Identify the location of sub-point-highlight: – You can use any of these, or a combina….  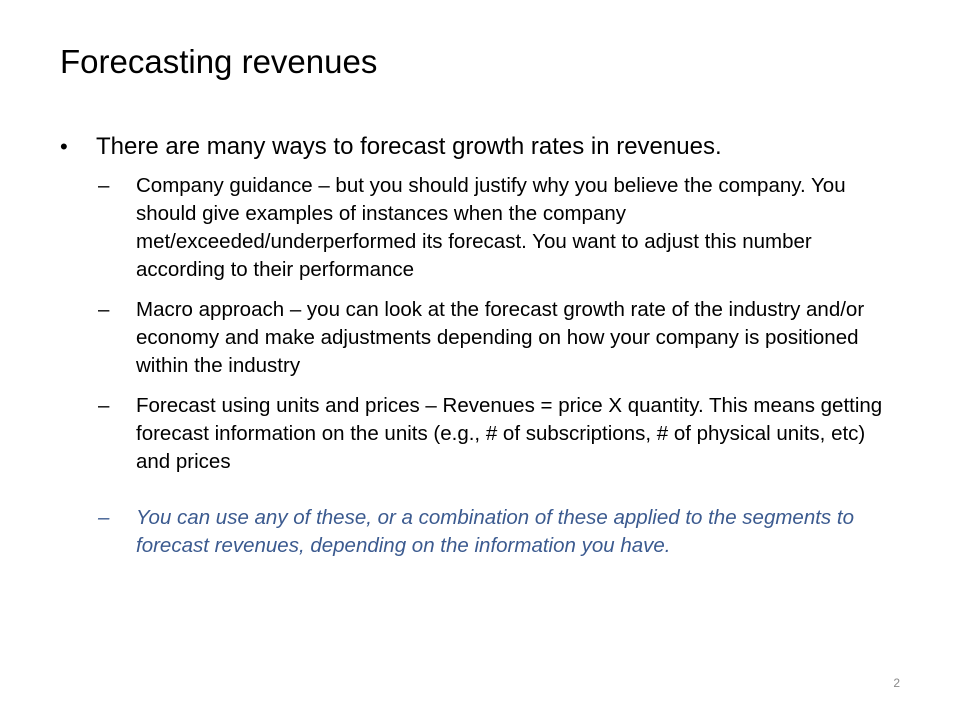
(494, 532).